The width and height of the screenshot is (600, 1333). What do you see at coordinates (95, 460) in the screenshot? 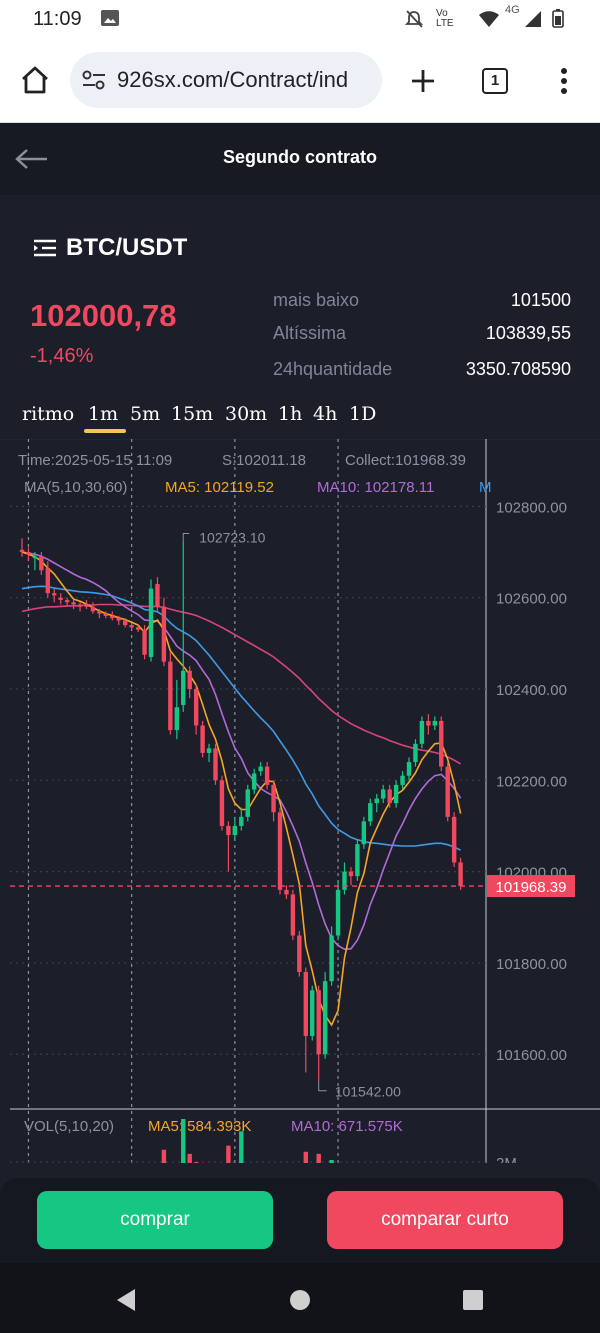
I see `chart-info-time: Time:2025-05-15 11:09` at bounding box center [95, 460].